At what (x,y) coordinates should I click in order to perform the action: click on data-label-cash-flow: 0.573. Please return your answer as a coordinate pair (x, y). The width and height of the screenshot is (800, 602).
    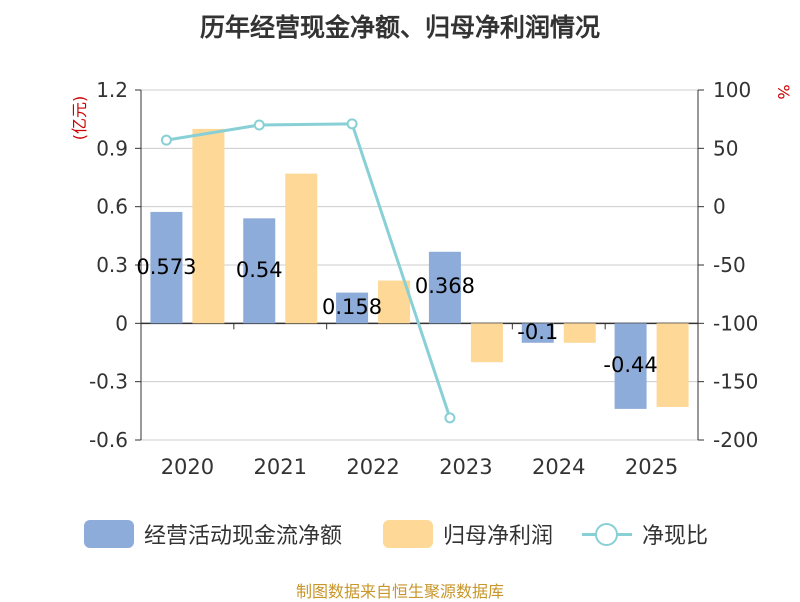
    Looking at the image, I should click on (166, 267).